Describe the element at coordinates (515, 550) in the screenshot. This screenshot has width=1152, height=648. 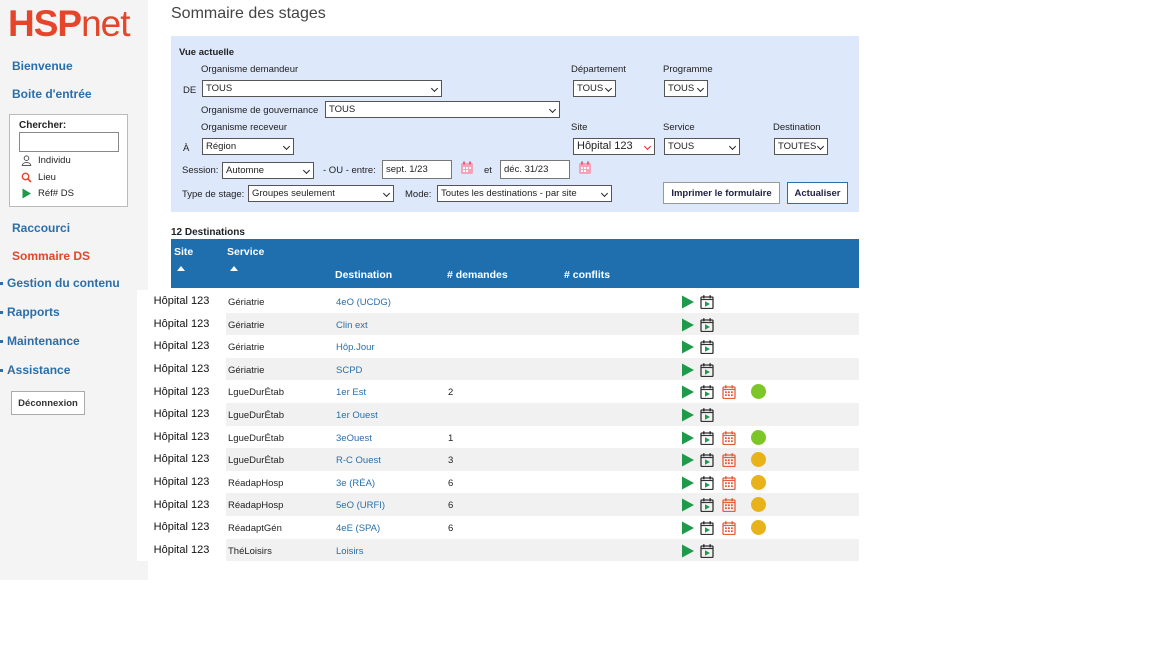
I see `table-row: ThéLoisirs Loisirs` at that location.